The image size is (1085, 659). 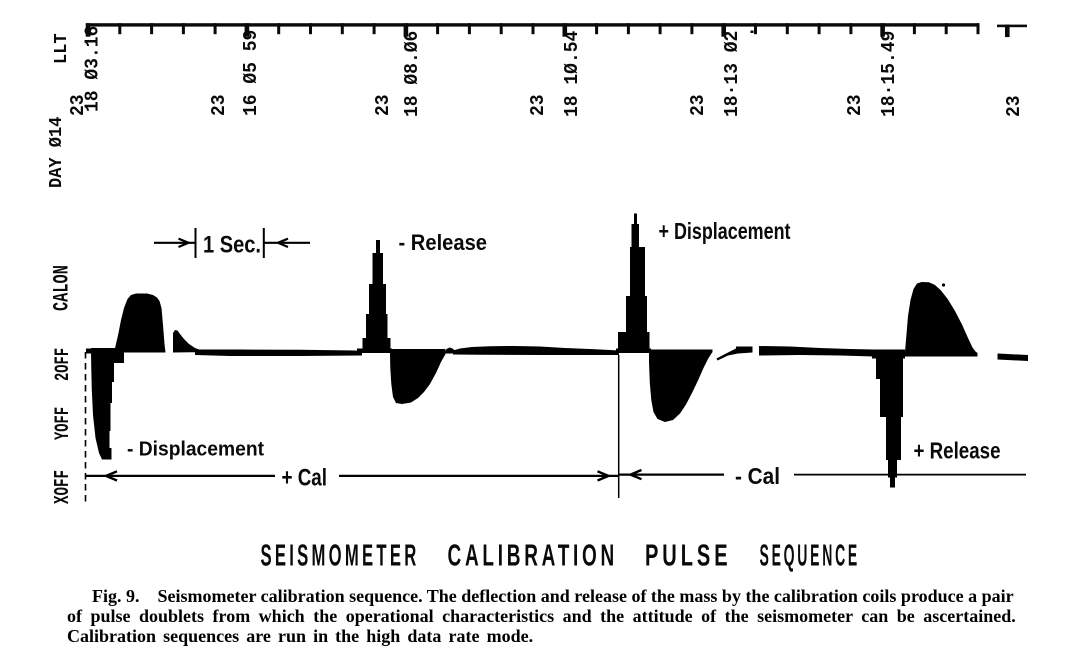 What do you see at coordinates (250, 73) in the screenshot?
I see `svg-text: 16 Ø5 59` at bounding box center [250, 73].